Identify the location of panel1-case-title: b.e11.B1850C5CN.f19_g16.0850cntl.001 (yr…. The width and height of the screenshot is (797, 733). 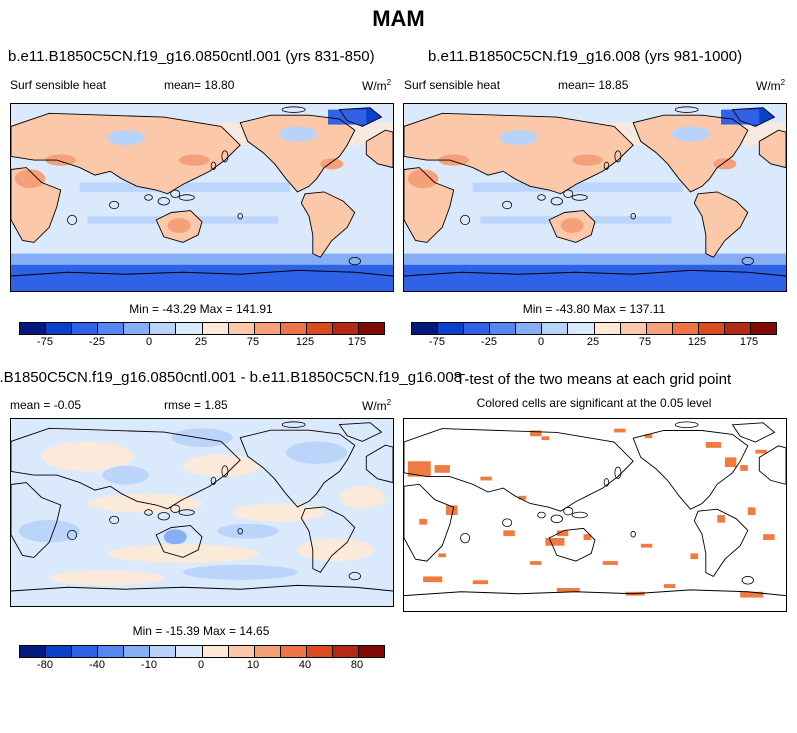
(191, 56).